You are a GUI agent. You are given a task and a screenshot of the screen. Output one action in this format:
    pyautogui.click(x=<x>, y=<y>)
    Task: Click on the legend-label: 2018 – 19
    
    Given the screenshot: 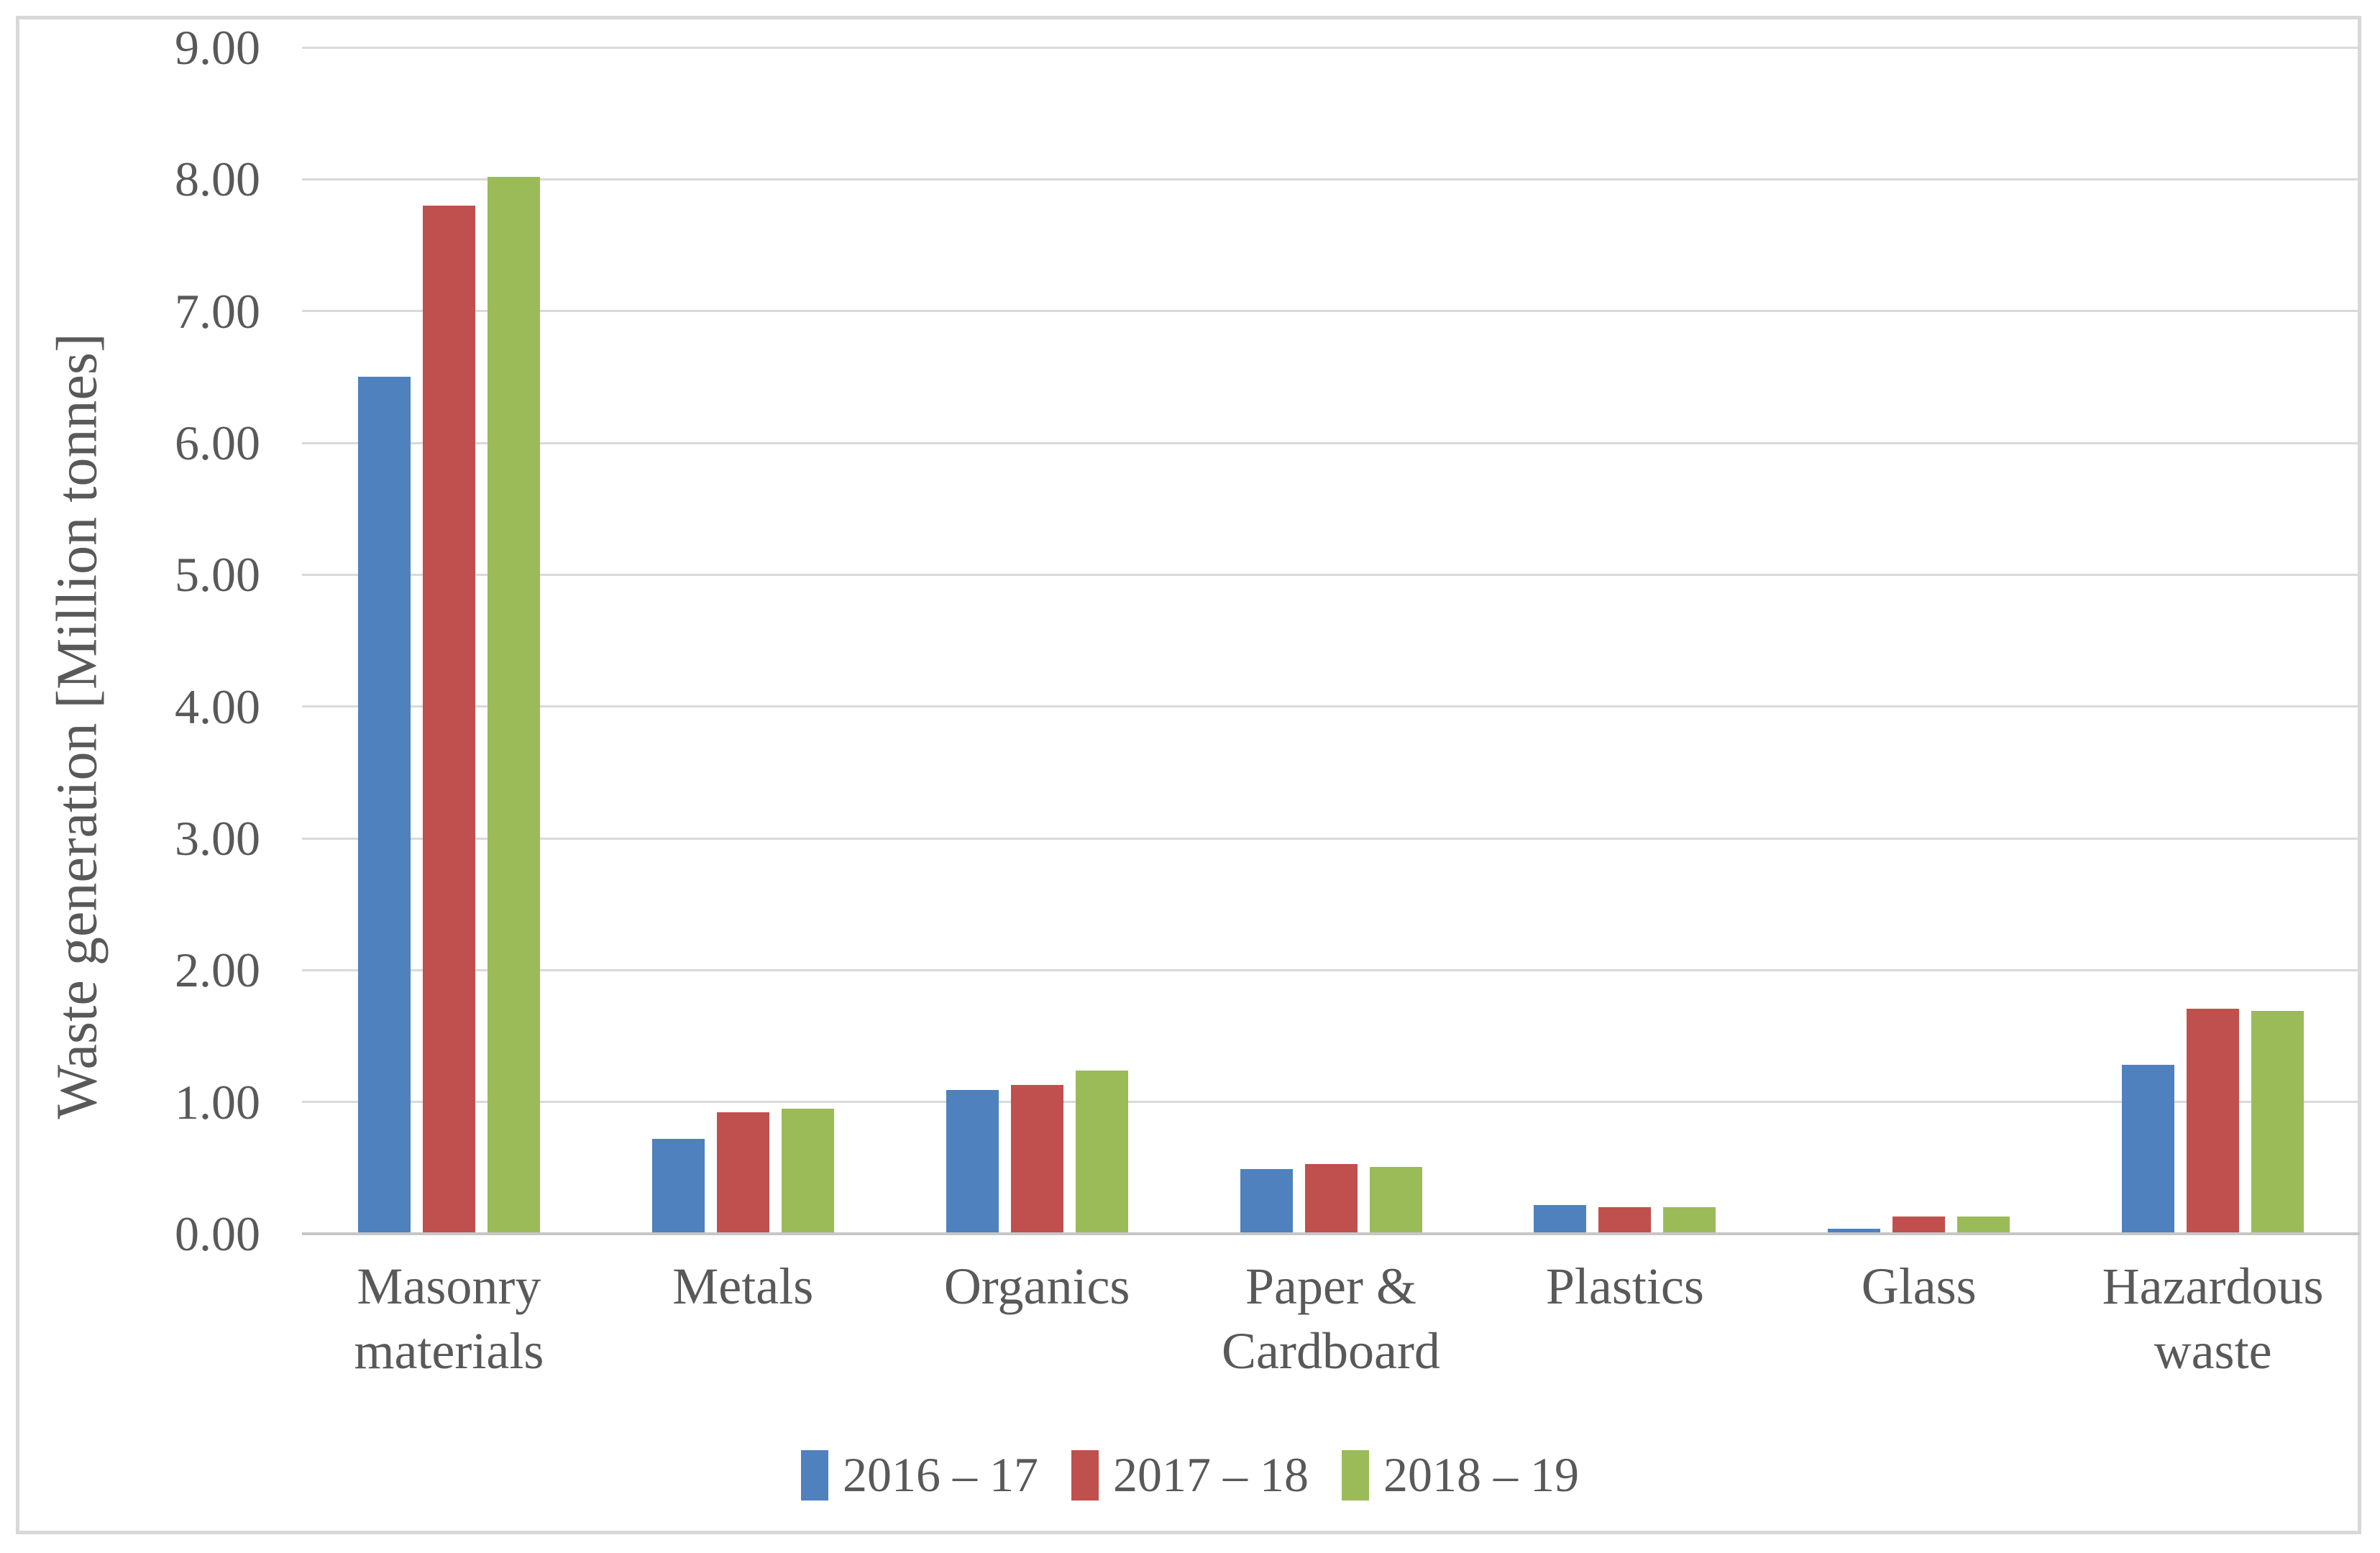 What is the action you would take?
    pyautogui.click(x=1481, y=1474)
    